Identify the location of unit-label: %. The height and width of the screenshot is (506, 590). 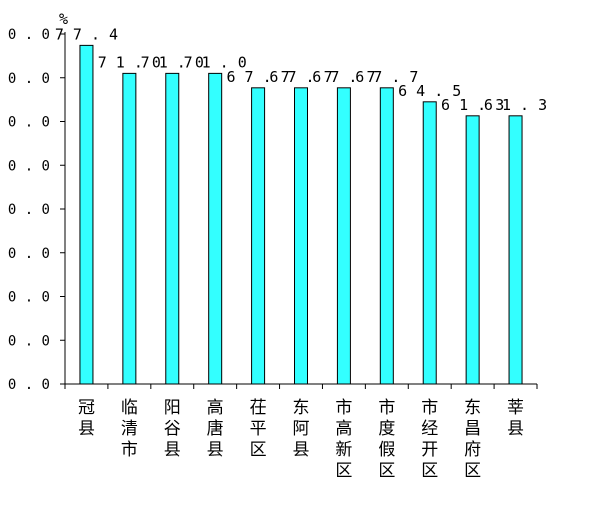
(63, 19).